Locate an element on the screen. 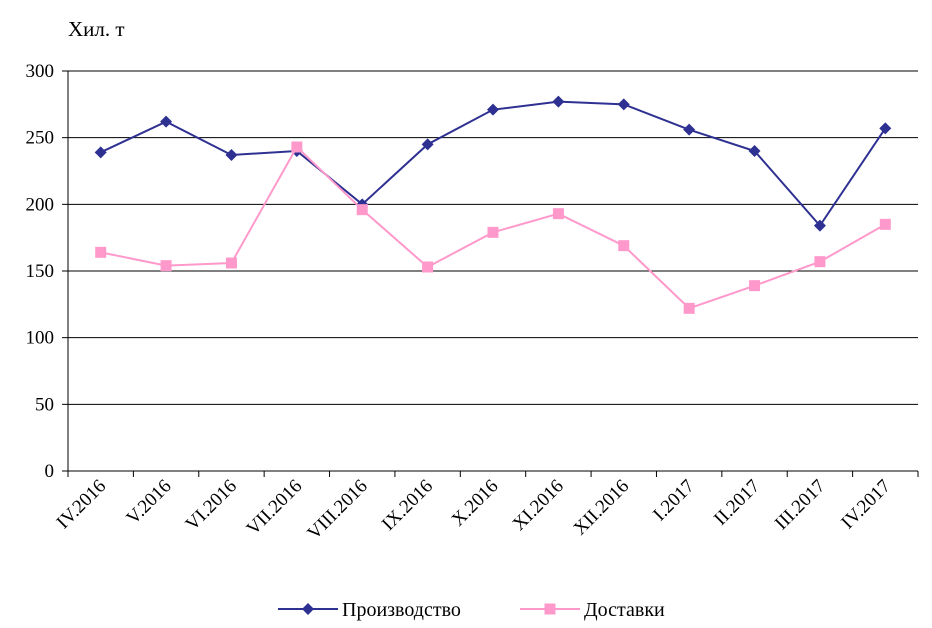  x-tick-label: VI.2016 is located at coordinates (211, 505).